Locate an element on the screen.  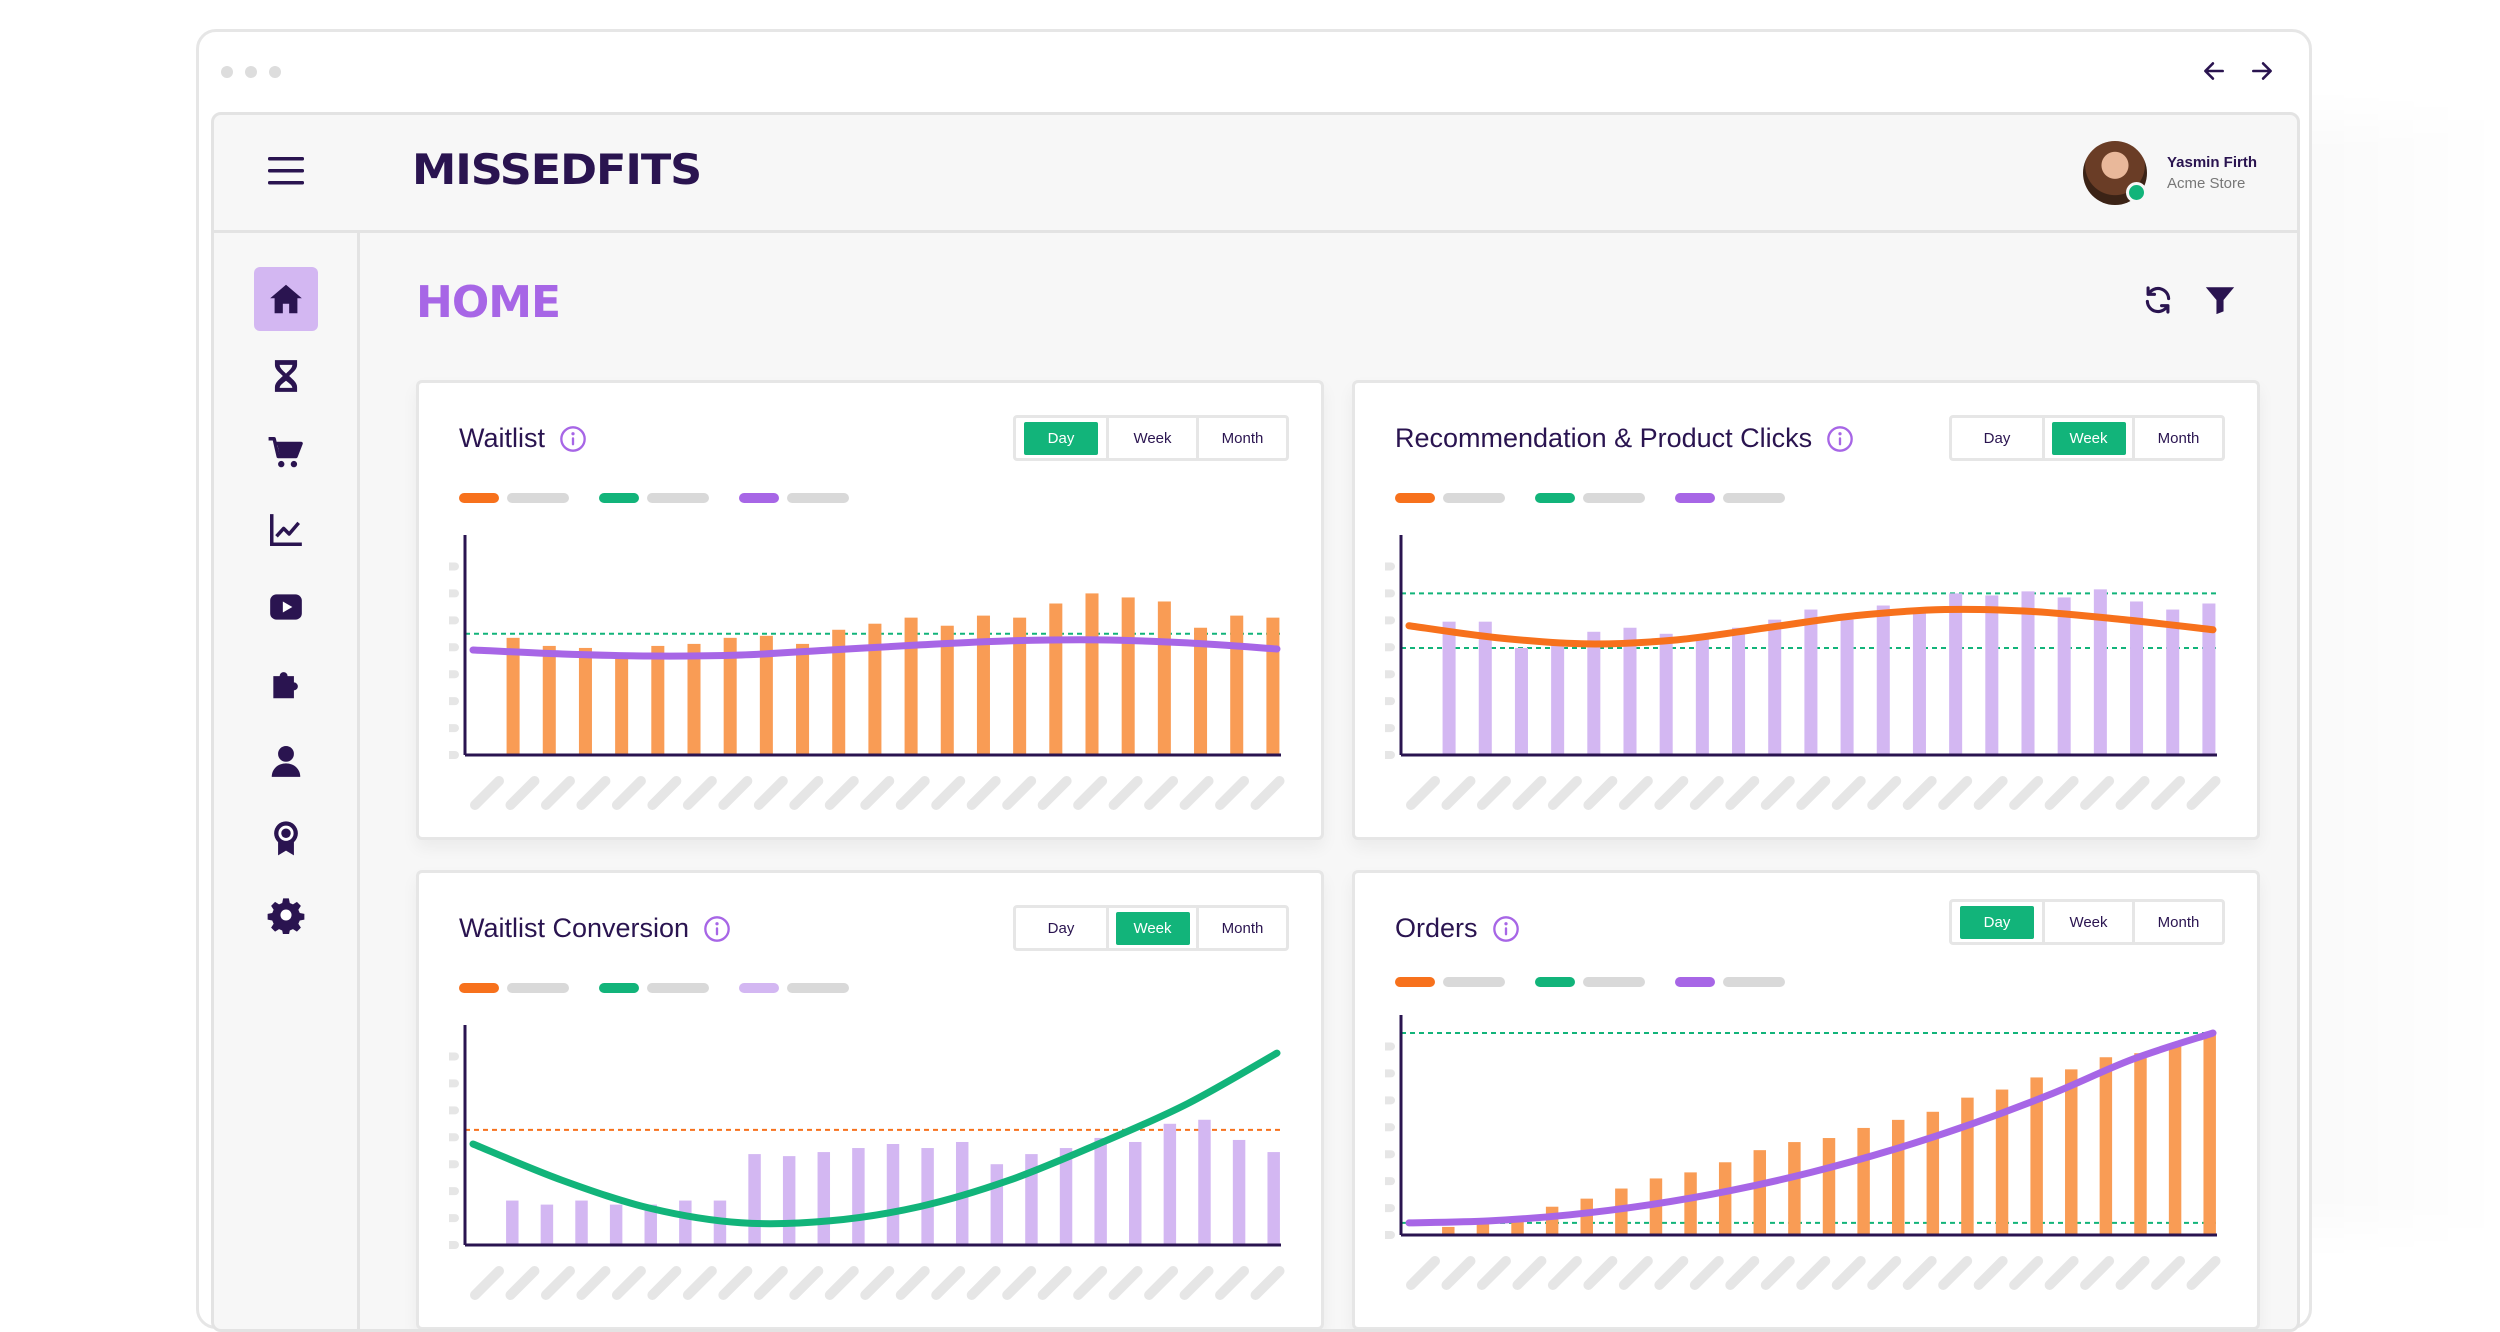
trend-line is located at coordinates (875, 1138).